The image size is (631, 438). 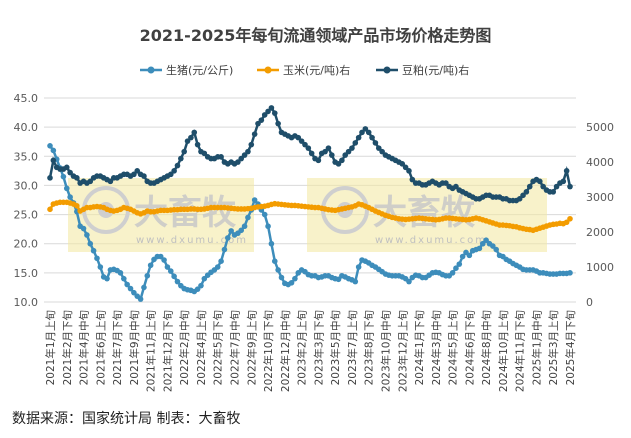 I want to click on x-tick-label: 2024年3月中旬, so click(x=436, y=347).